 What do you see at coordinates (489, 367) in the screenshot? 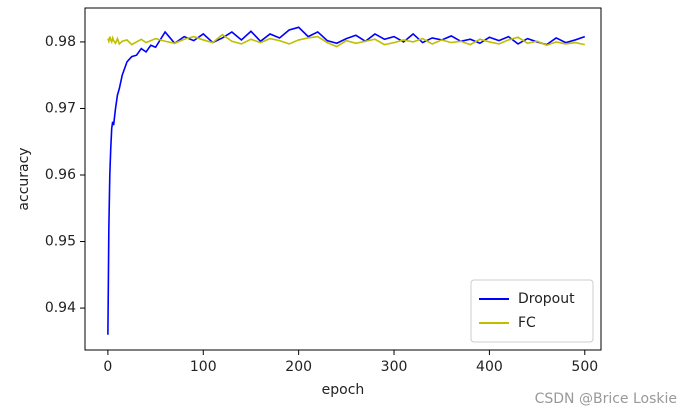
I see `x-tick-label: 400` at bounding box center [489, 367].